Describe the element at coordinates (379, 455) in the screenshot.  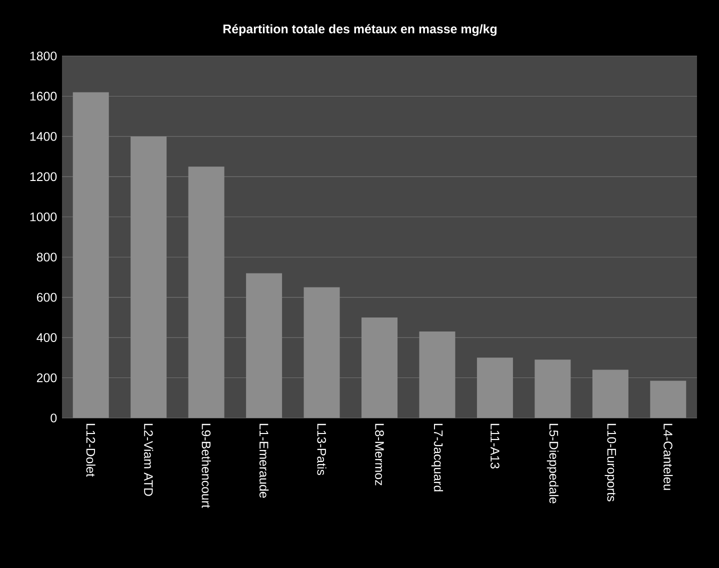
I see `x-tick-label: L8-Mermoz` at that location.